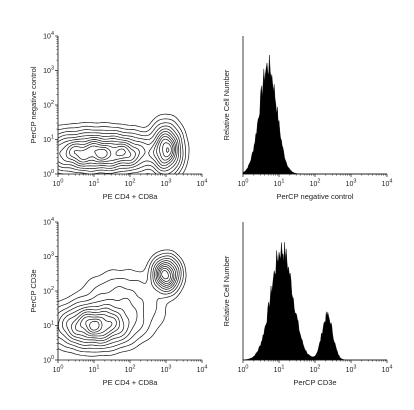 Image resolution: width=414 pixels, height=410 pixels. What do you see at coordinates (315, 196) in the screenshot?
I see `x-axis-label: PerCP negative control` at bounding box center [315, 196].